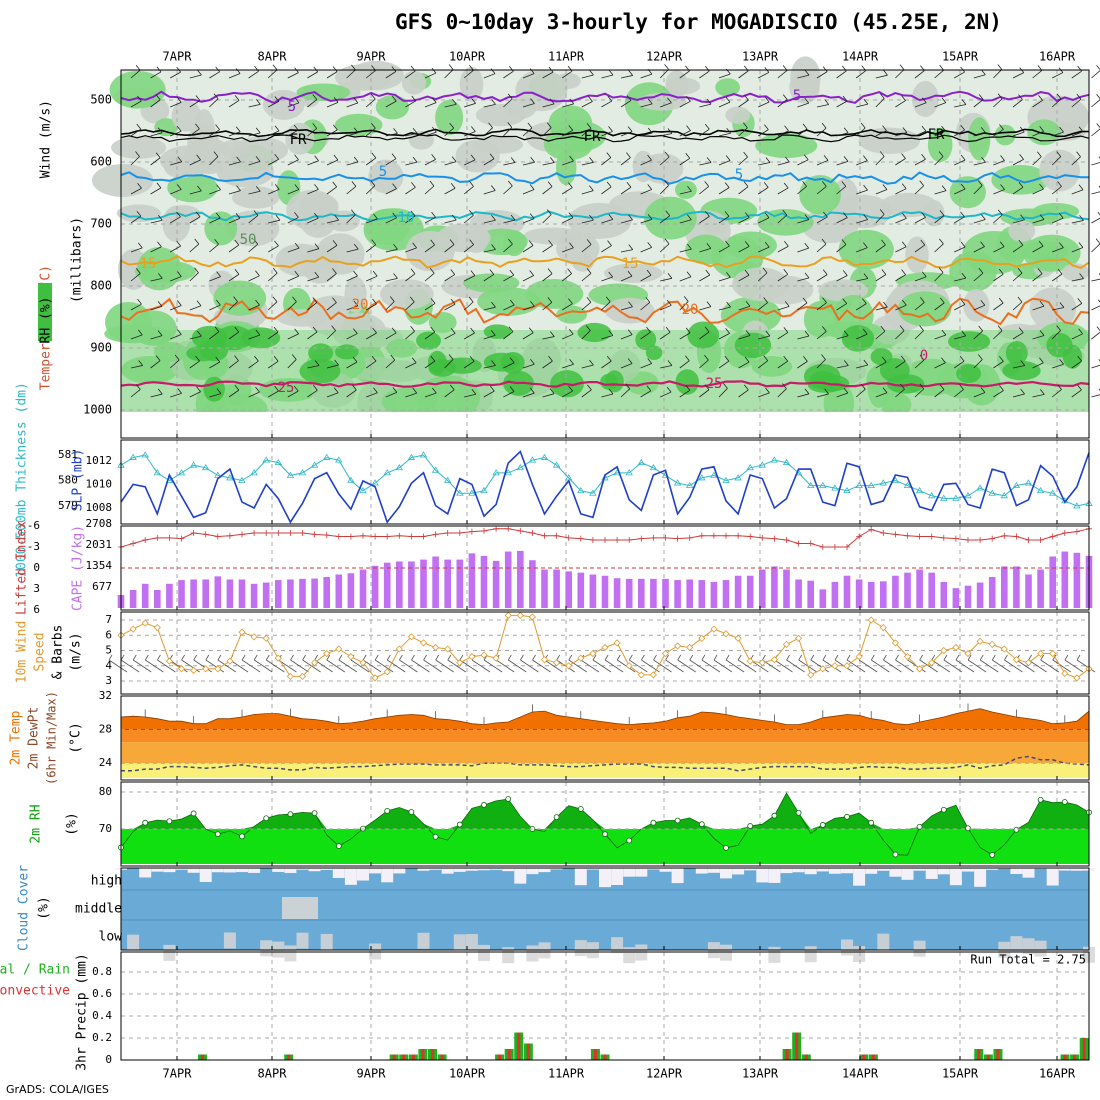 This screenshot has height=1100, width=1100. Describe the element at coordinates (605, 568) in the screenshot. I see `cape-panel` at that location.